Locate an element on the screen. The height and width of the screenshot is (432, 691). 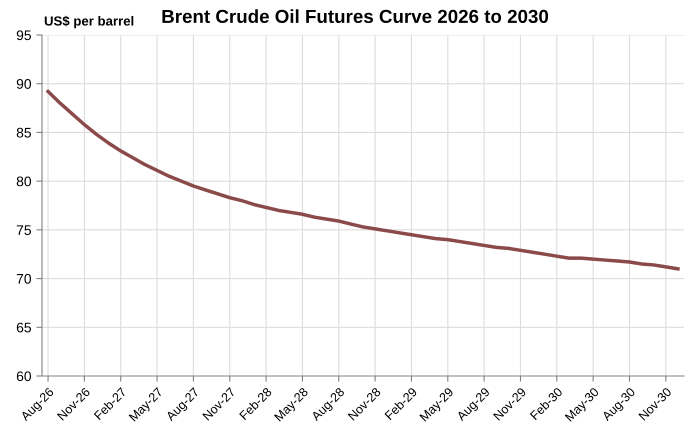
y-tick-label: 65 is located at coordinates (24, 327).